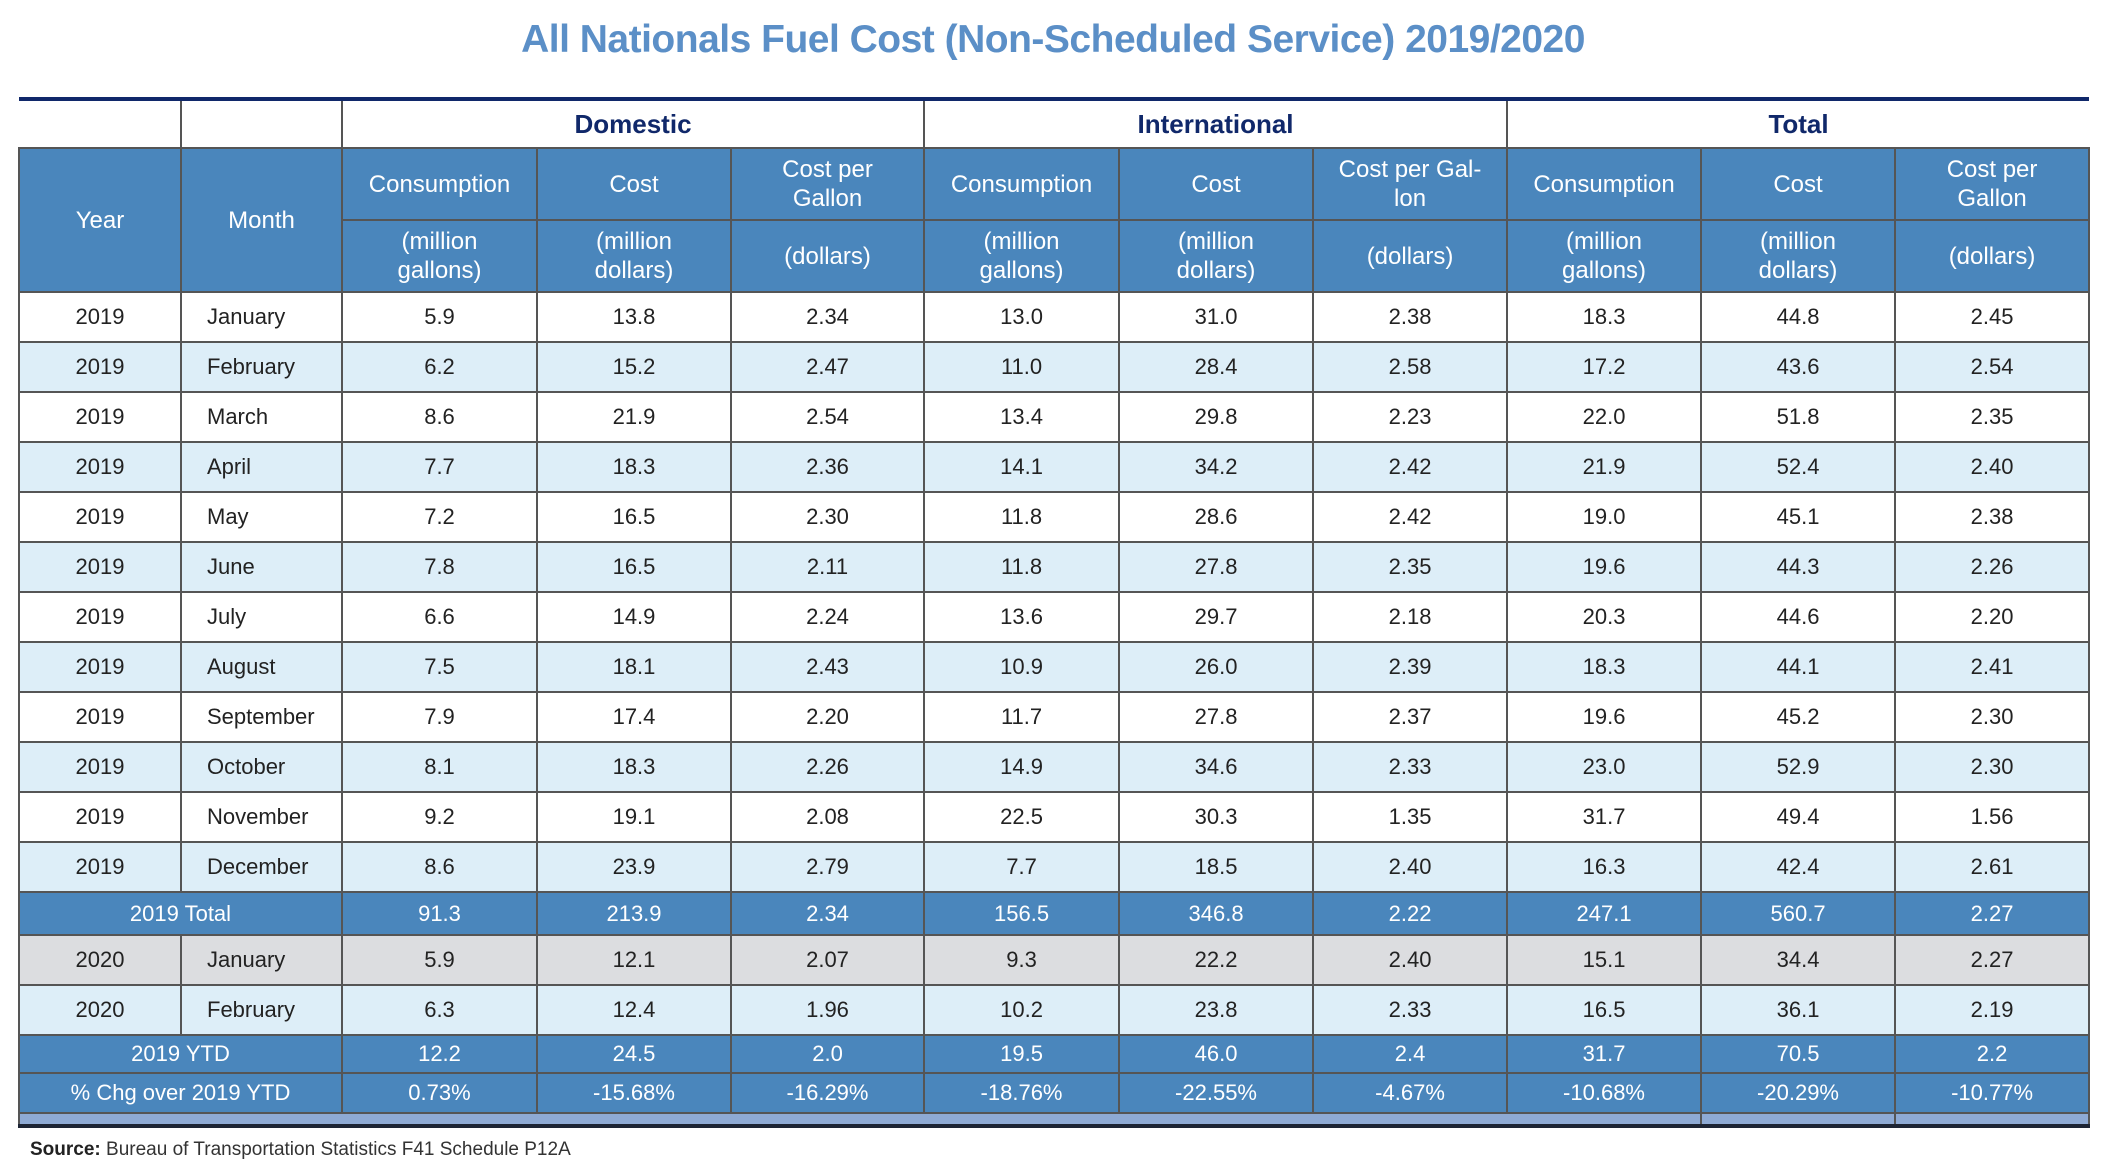 The image size is (2106, 1164). I want to click on value-cell: 29.7, so click(1216, 617).